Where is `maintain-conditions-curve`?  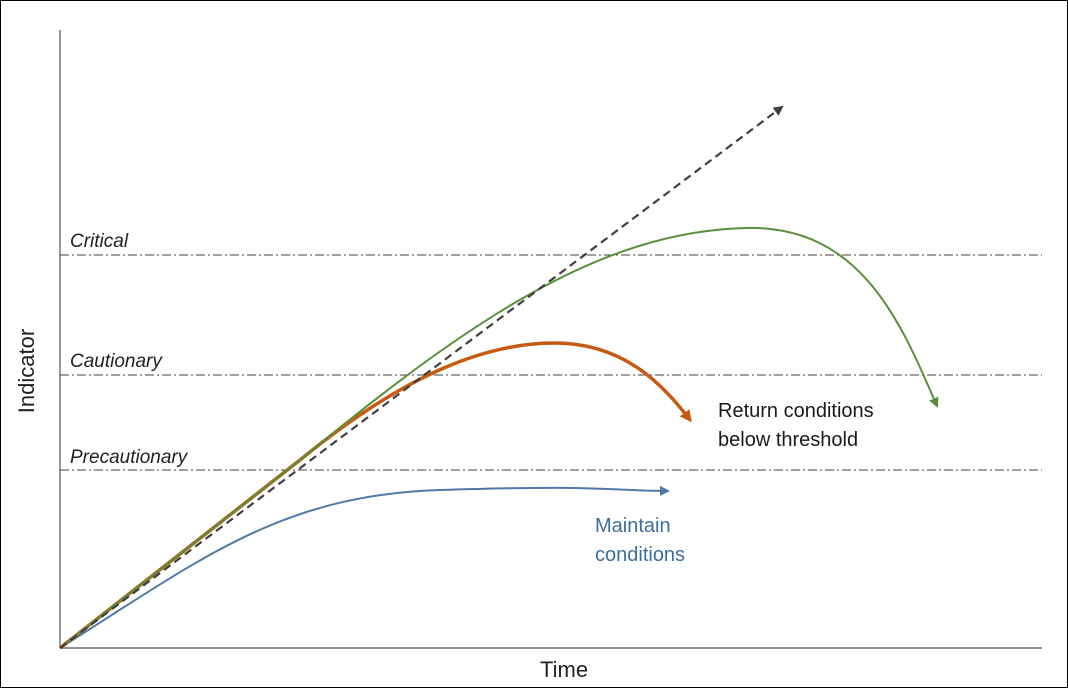 maintain-conditions-curve is located at coordinates (364, 567).